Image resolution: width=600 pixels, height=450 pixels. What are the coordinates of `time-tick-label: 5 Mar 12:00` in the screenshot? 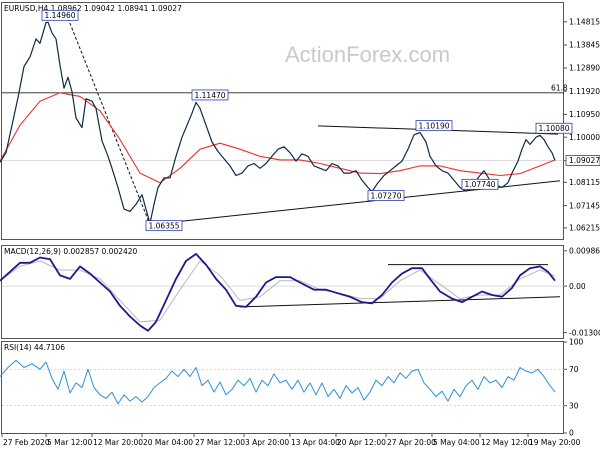 It's located at (70, 442).